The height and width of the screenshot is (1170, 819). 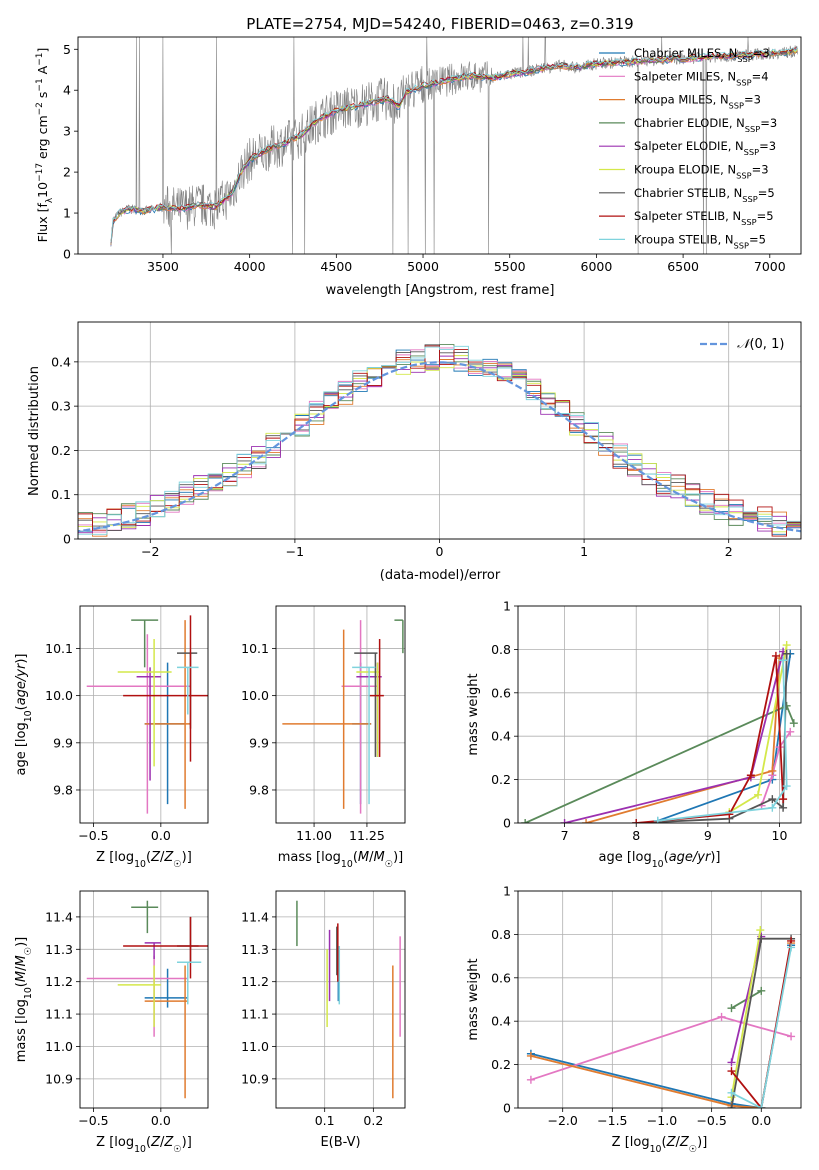 I want to click on legend-label: Kroupa MILES, NSSP=3, so click(x=697, y=102).